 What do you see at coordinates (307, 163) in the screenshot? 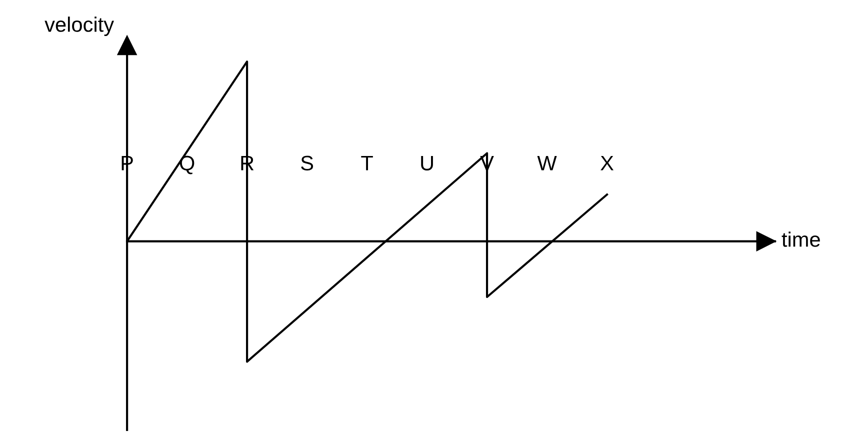
I see `x-tick-label: S` at bounding box center [307, 163].